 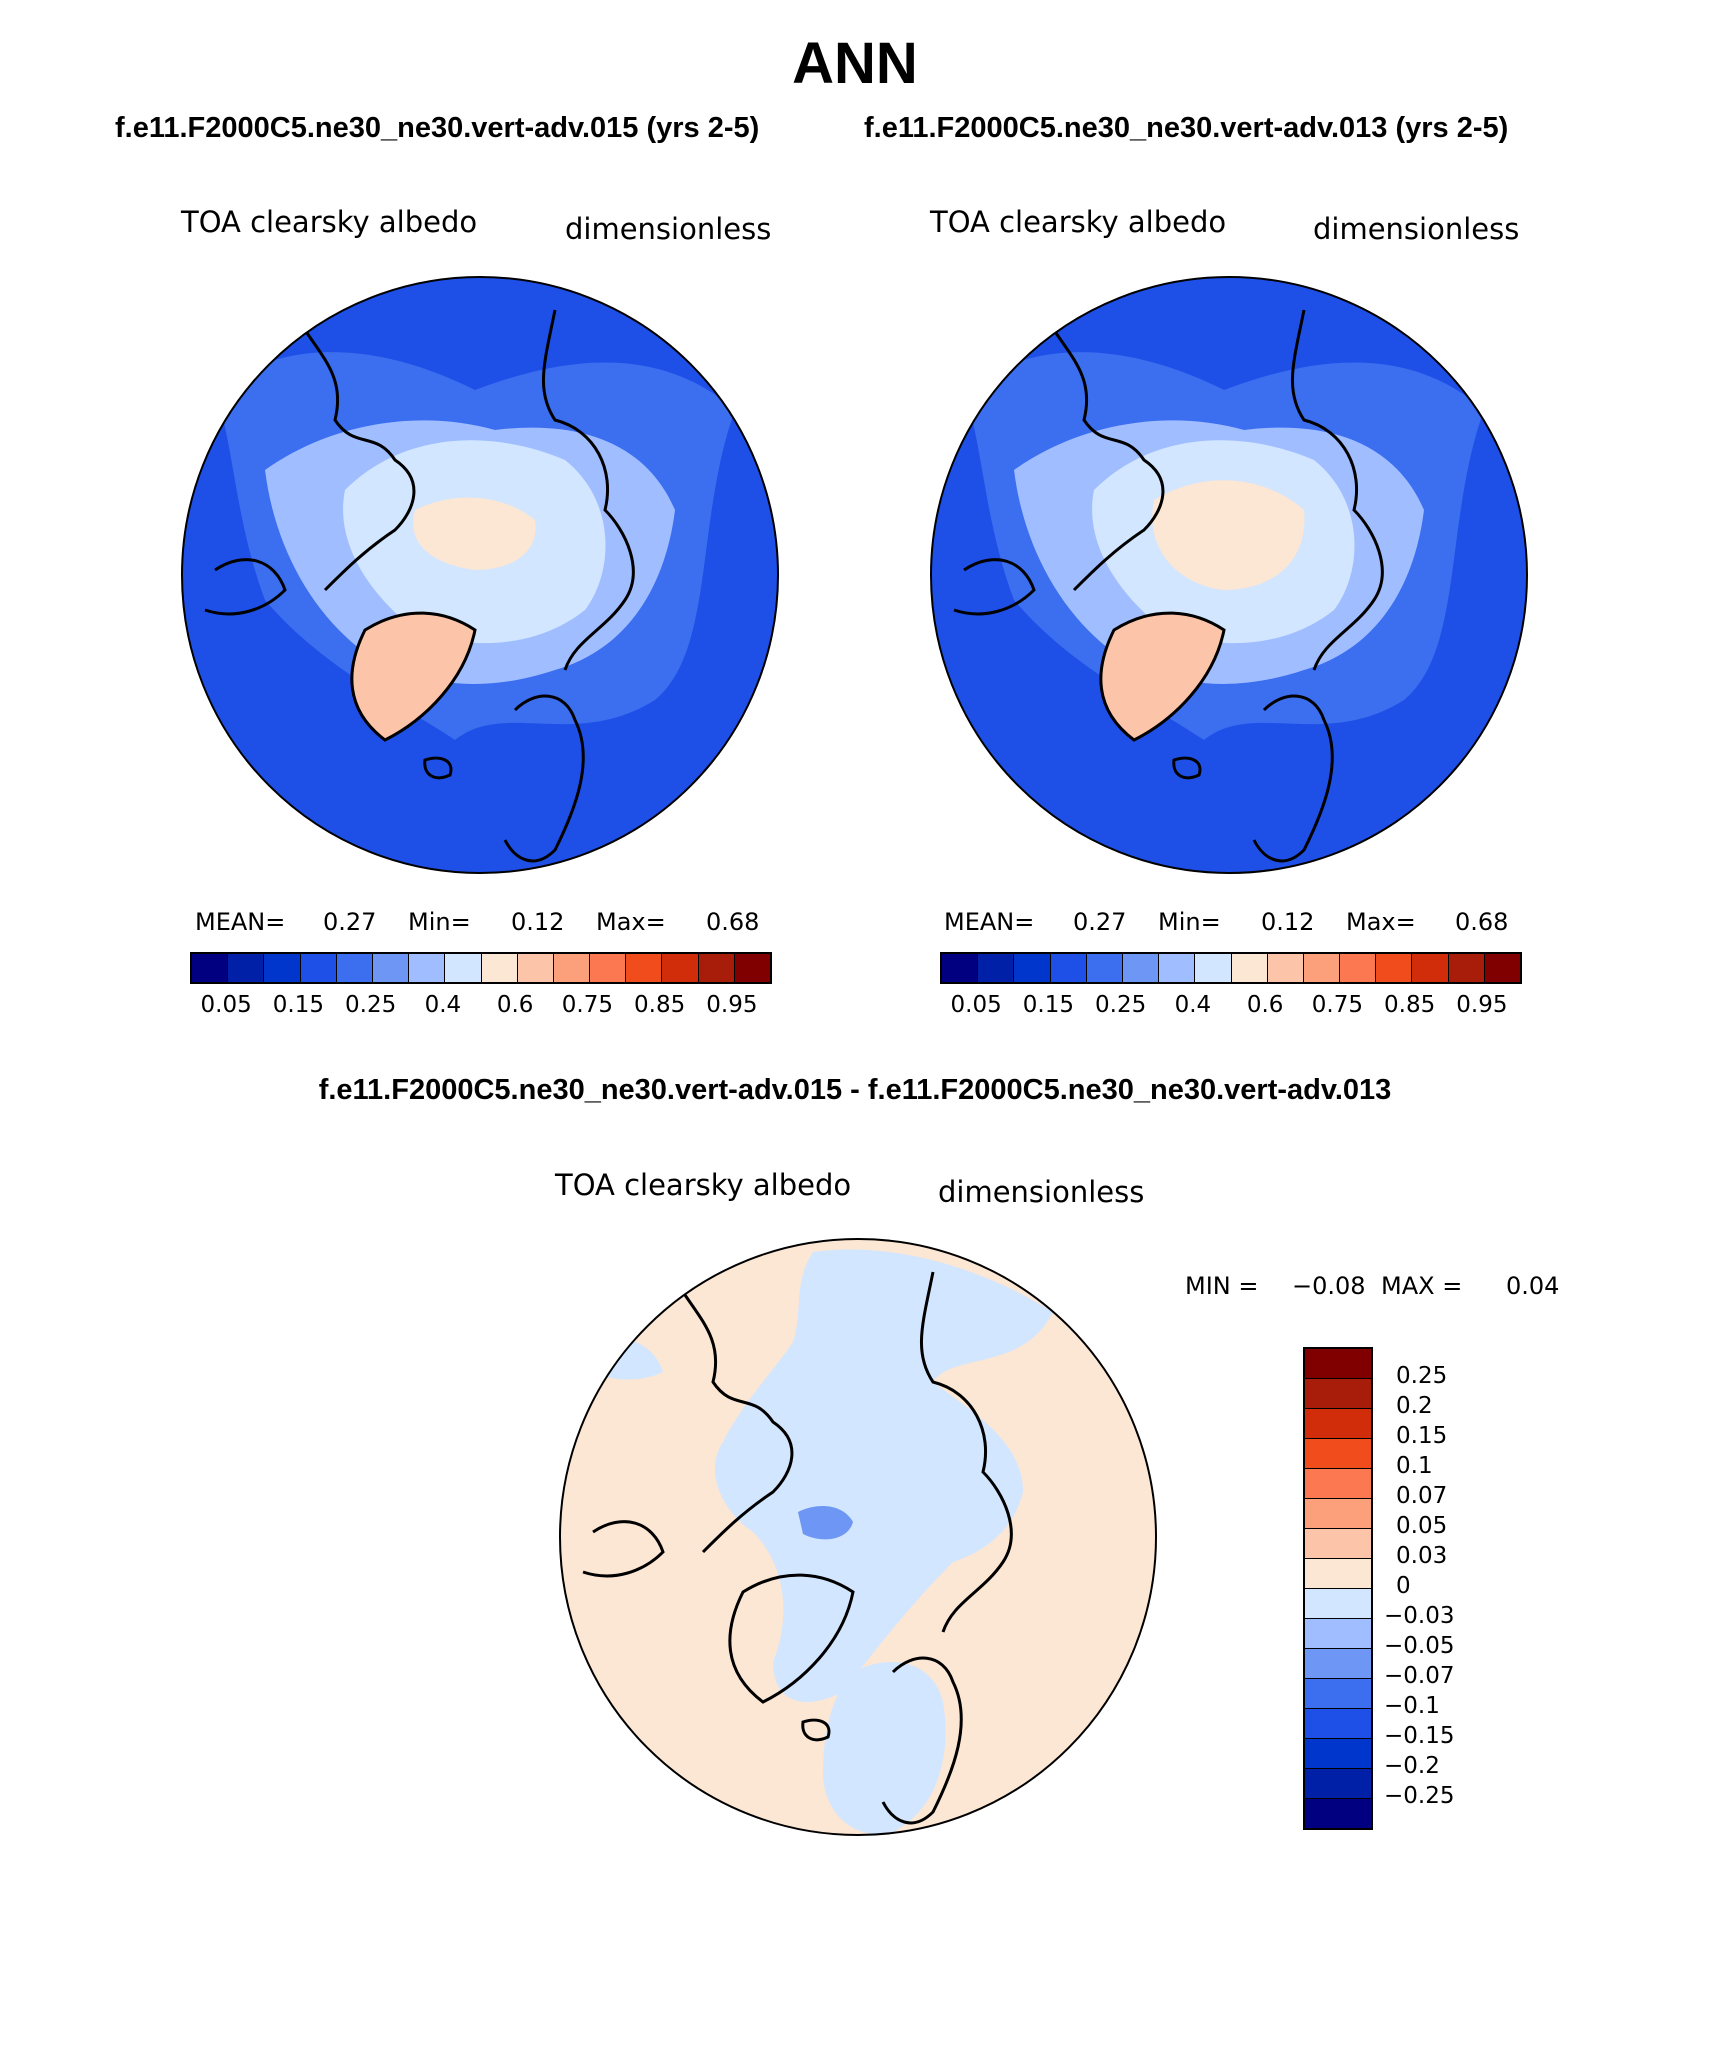 I want to click on colorbar-tick-label: 0.2, so click(x=1414, y=1406).